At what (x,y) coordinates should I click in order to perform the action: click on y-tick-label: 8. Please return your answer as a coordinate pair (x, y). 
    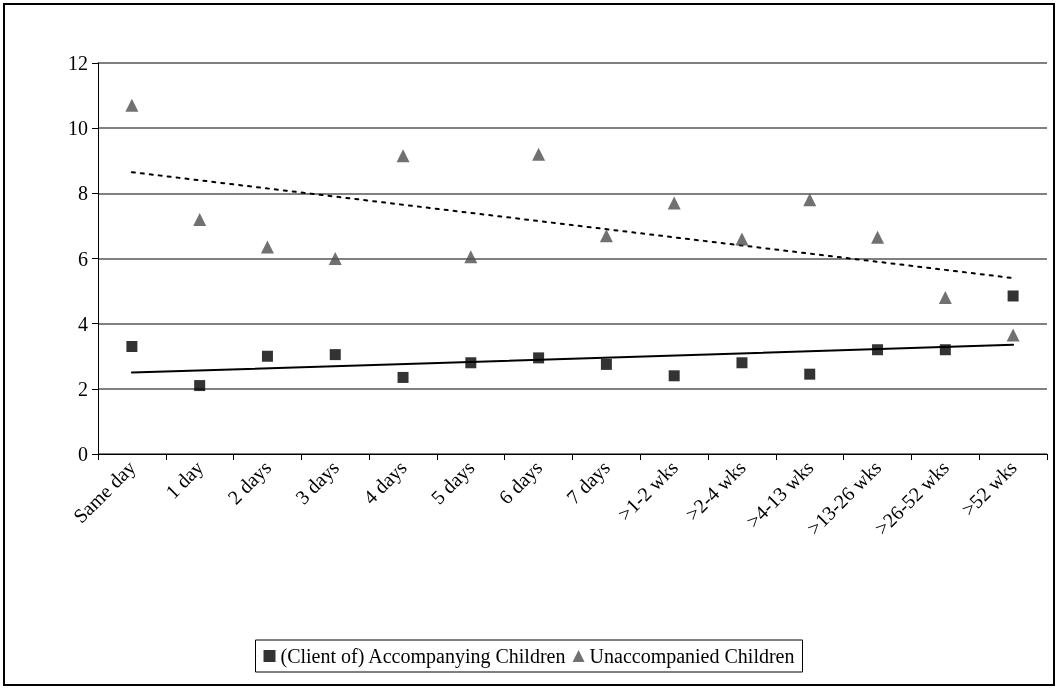
    Looking at the image, I should click on (83, 193).